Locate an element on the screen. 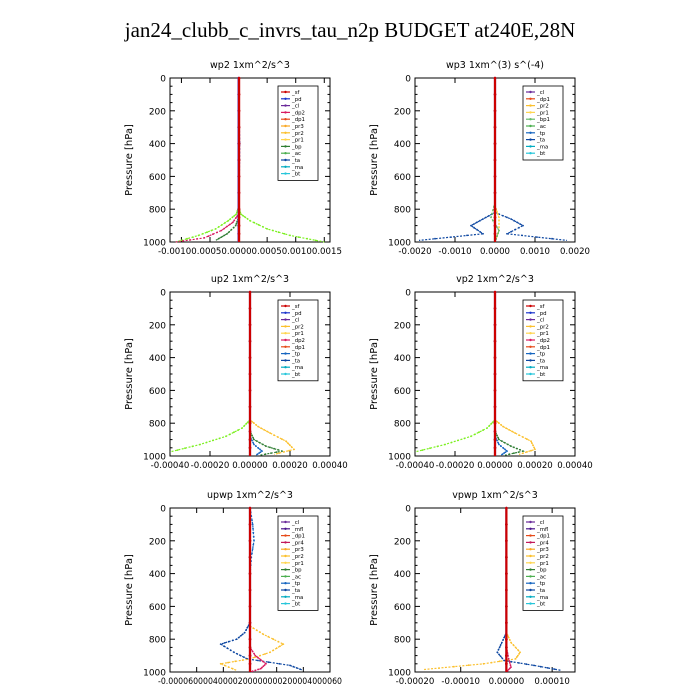  legend-entry: _dp2 is located at coordinates (298, 341).